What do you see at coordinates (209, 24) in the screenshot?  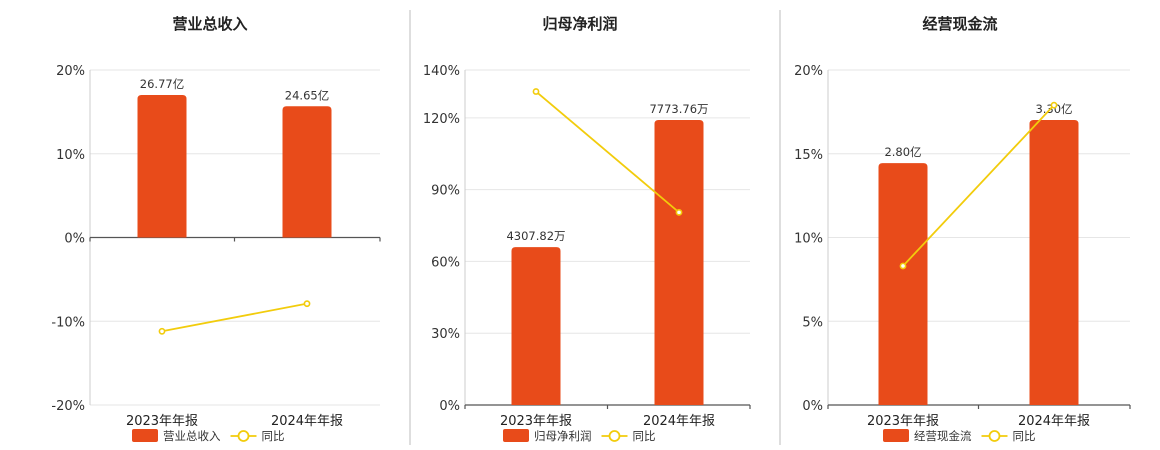 I see `chart-title: 营业总收入` at bounding box center [209, 24].